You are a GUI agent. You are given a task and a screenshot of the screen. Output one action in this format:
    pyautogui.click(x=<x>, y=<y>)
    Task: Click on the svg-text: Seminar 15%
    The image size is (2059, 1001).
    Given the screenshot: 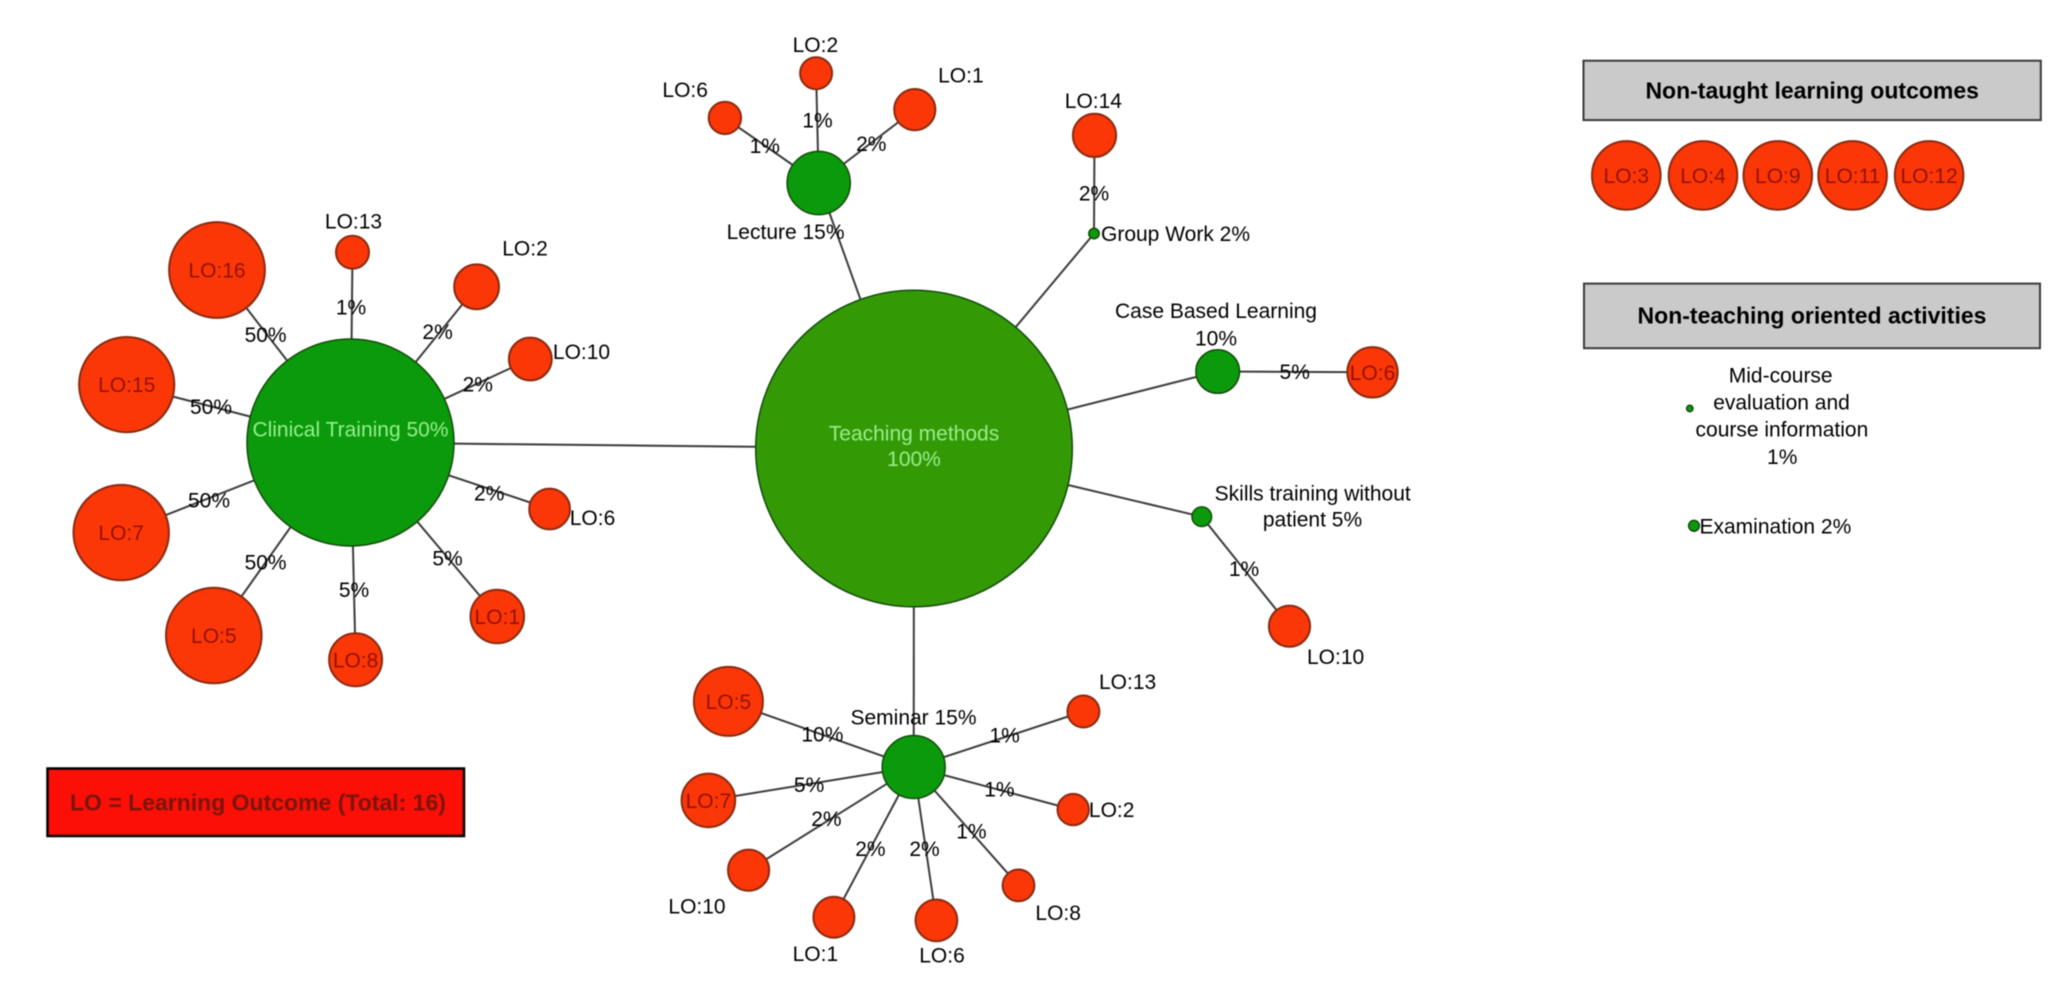 What is the action you would take?
    pyautogui.click(x=913, y=718)
    